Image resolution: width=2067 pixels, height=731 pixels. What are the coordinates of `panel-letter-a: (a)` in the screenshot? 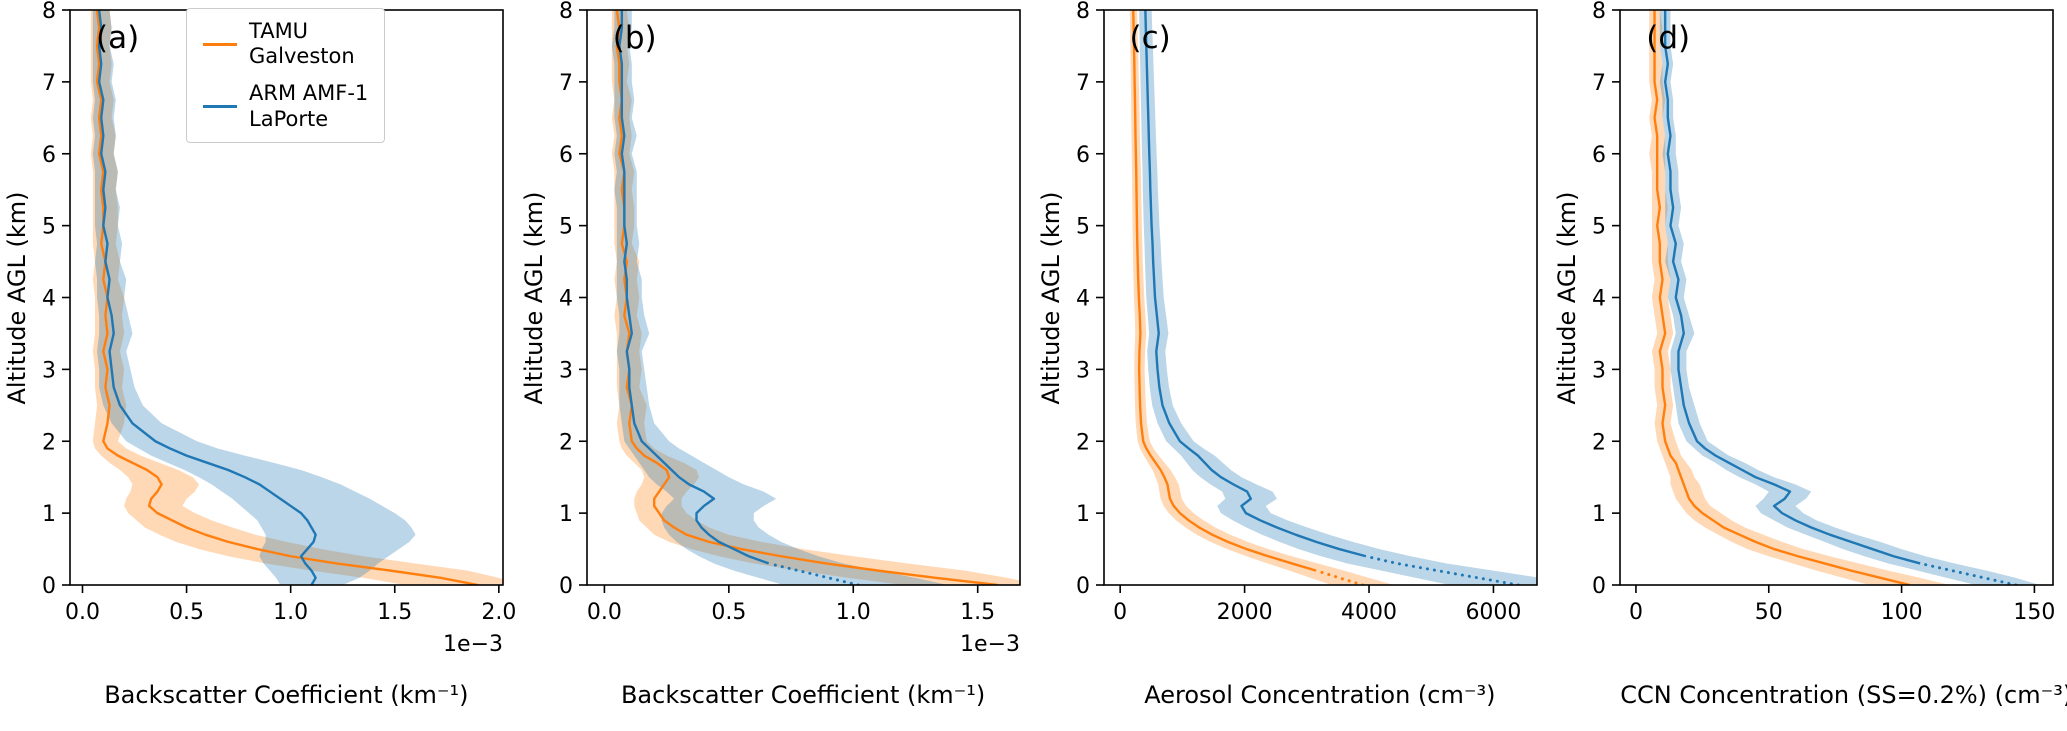 It's located at (118, 38).